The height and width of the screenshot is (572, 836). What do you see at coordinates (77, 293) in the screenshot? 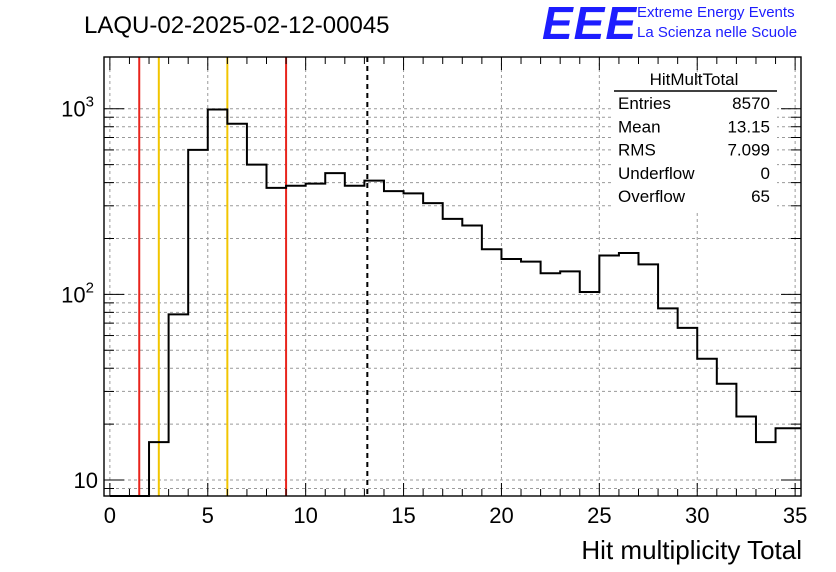
I see `y-tick-label: 10²` at bounding box center [77, 293].